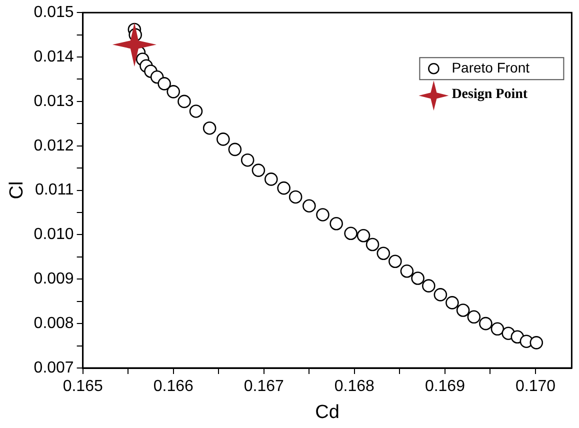  What do you see at coordinates (54, 101) in the screenshot?
I see `y-tick-label: 0.013` at bounding box center [54, 101].